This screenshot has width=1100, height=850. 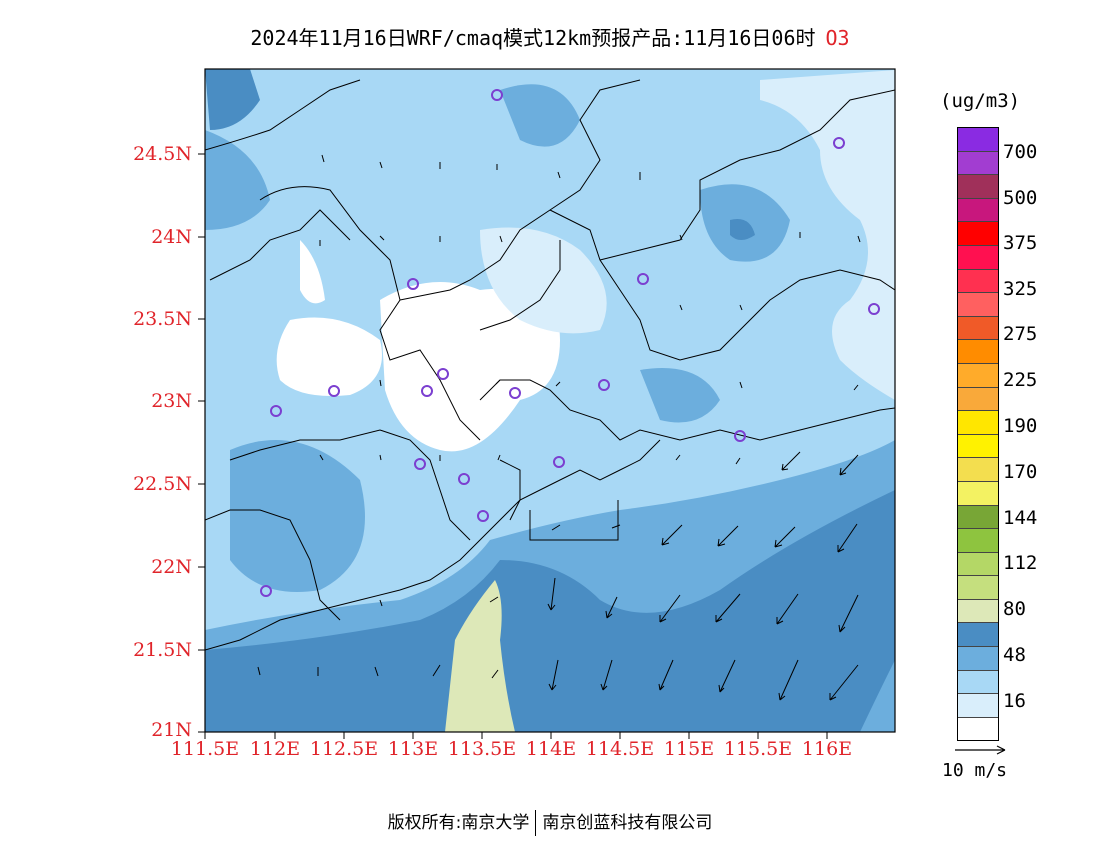 What do you see at coordinates (627, 823) in the screenshot?
I see `footer-right: 南京创蓝科技有限公司` at bounding box center [627, 823].